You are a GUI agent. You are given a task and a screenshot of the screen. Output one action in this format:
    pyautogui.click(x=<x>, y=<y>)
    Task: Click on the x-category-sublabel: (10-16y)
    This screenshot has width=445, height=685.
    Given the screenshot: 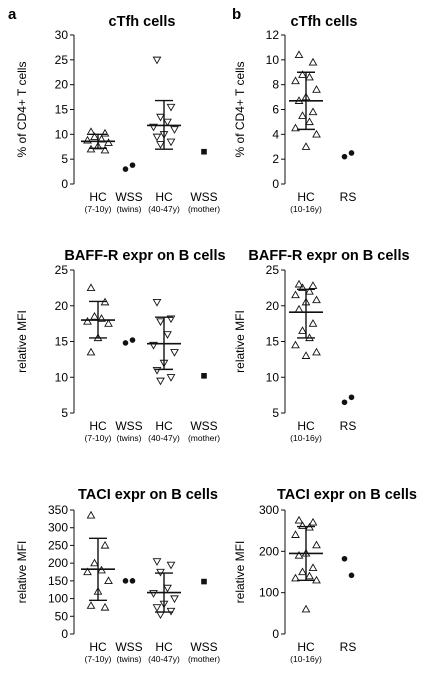 What is the action you would take?
    pyautogui.click(x=306, y=209)
    